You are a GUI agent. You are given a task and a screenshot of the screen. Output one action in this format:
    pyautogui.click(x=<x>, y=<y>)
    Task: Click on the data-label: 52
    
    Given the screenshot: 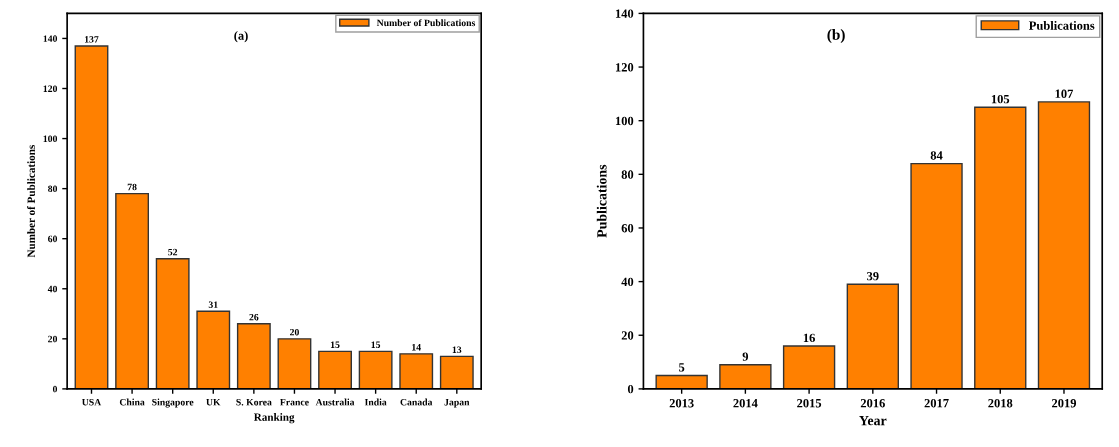 What is the action you would take?
    pyautogui.click(x=173, y=252)
    